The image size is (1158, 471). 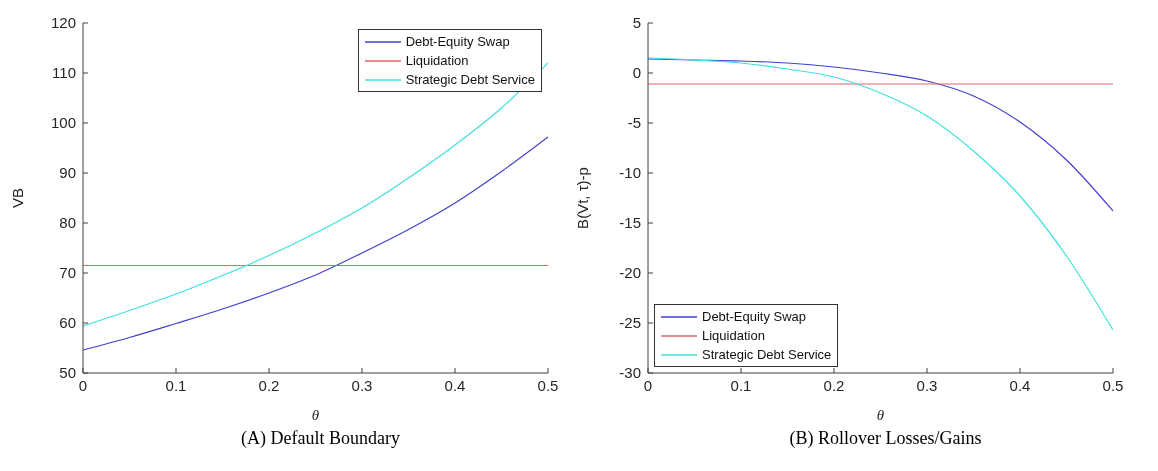 I want to click on y-tick-label: -10, so click(x=630, y=173).